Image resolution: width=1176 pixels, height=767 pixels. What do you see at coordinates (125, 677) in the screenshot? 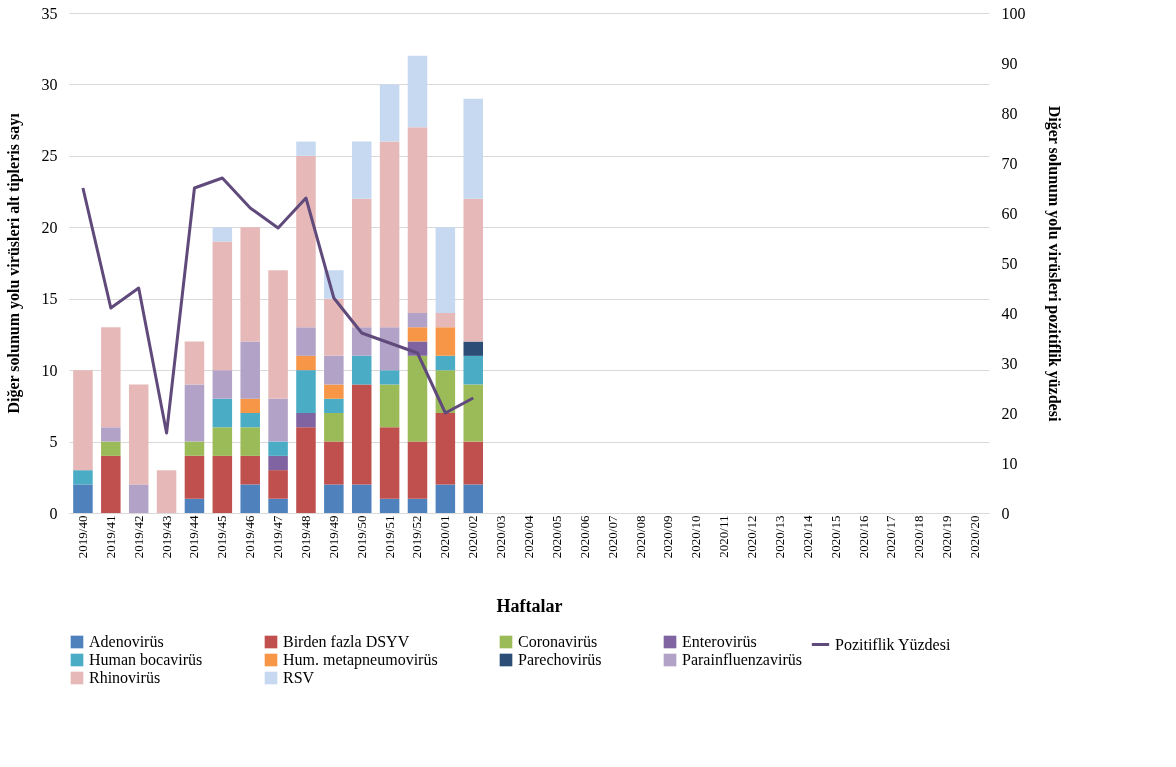
I see `legend-label: Rhinovirüs` at bounding box center [125, 677].